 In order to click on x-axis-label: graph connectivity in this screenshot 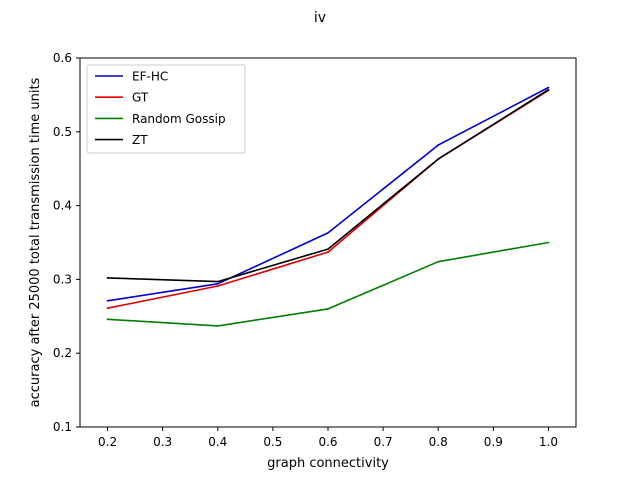, I will do `click(328, 463)`.